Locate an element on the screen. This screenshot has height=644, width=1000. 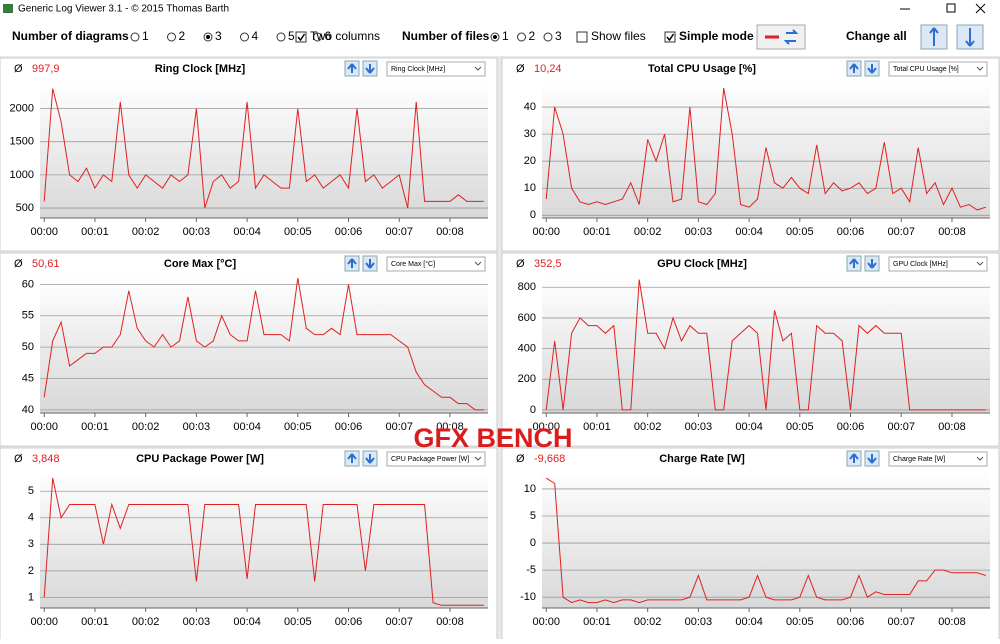
y-tick-label: 40 is located at coordinates (28, 410).